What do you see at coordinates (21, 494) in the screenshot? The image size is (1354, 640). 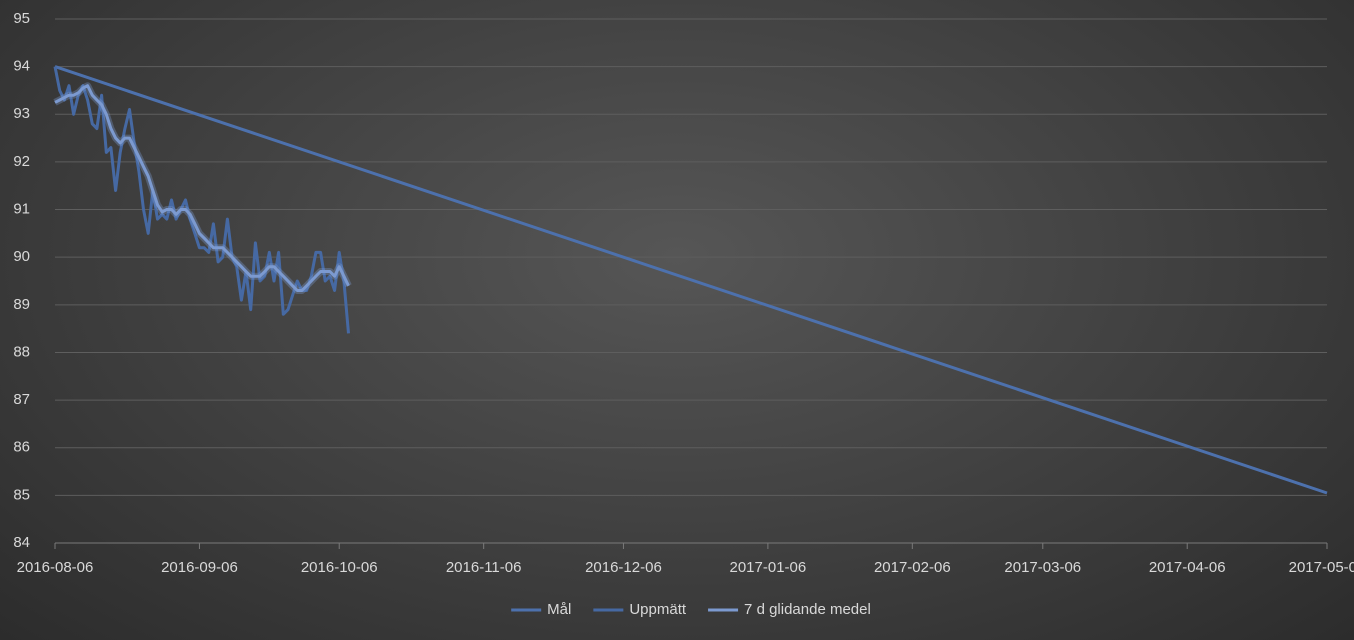 I see `y-tick-label: 85` at bounding box center [21, 494].